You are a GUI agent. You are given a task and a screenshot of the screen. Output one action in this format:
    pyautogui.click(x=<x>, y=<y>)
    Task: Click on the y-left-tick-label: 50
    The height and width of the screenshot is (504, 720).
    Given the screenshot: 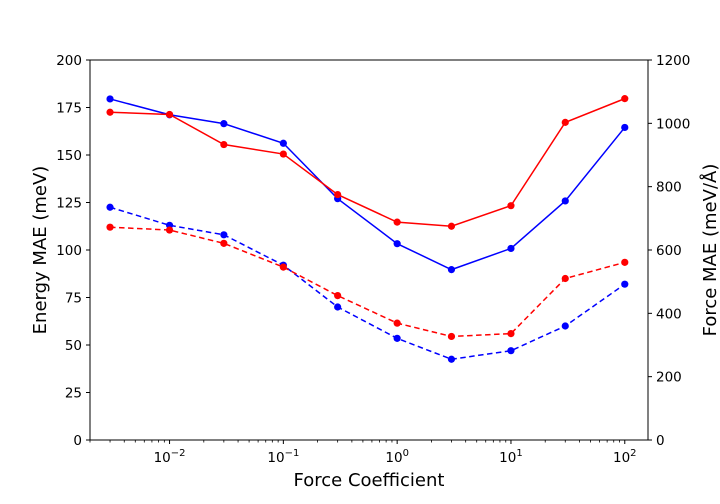 What is the action you would take?
    pyautogui.click(x=73, y=346)
    